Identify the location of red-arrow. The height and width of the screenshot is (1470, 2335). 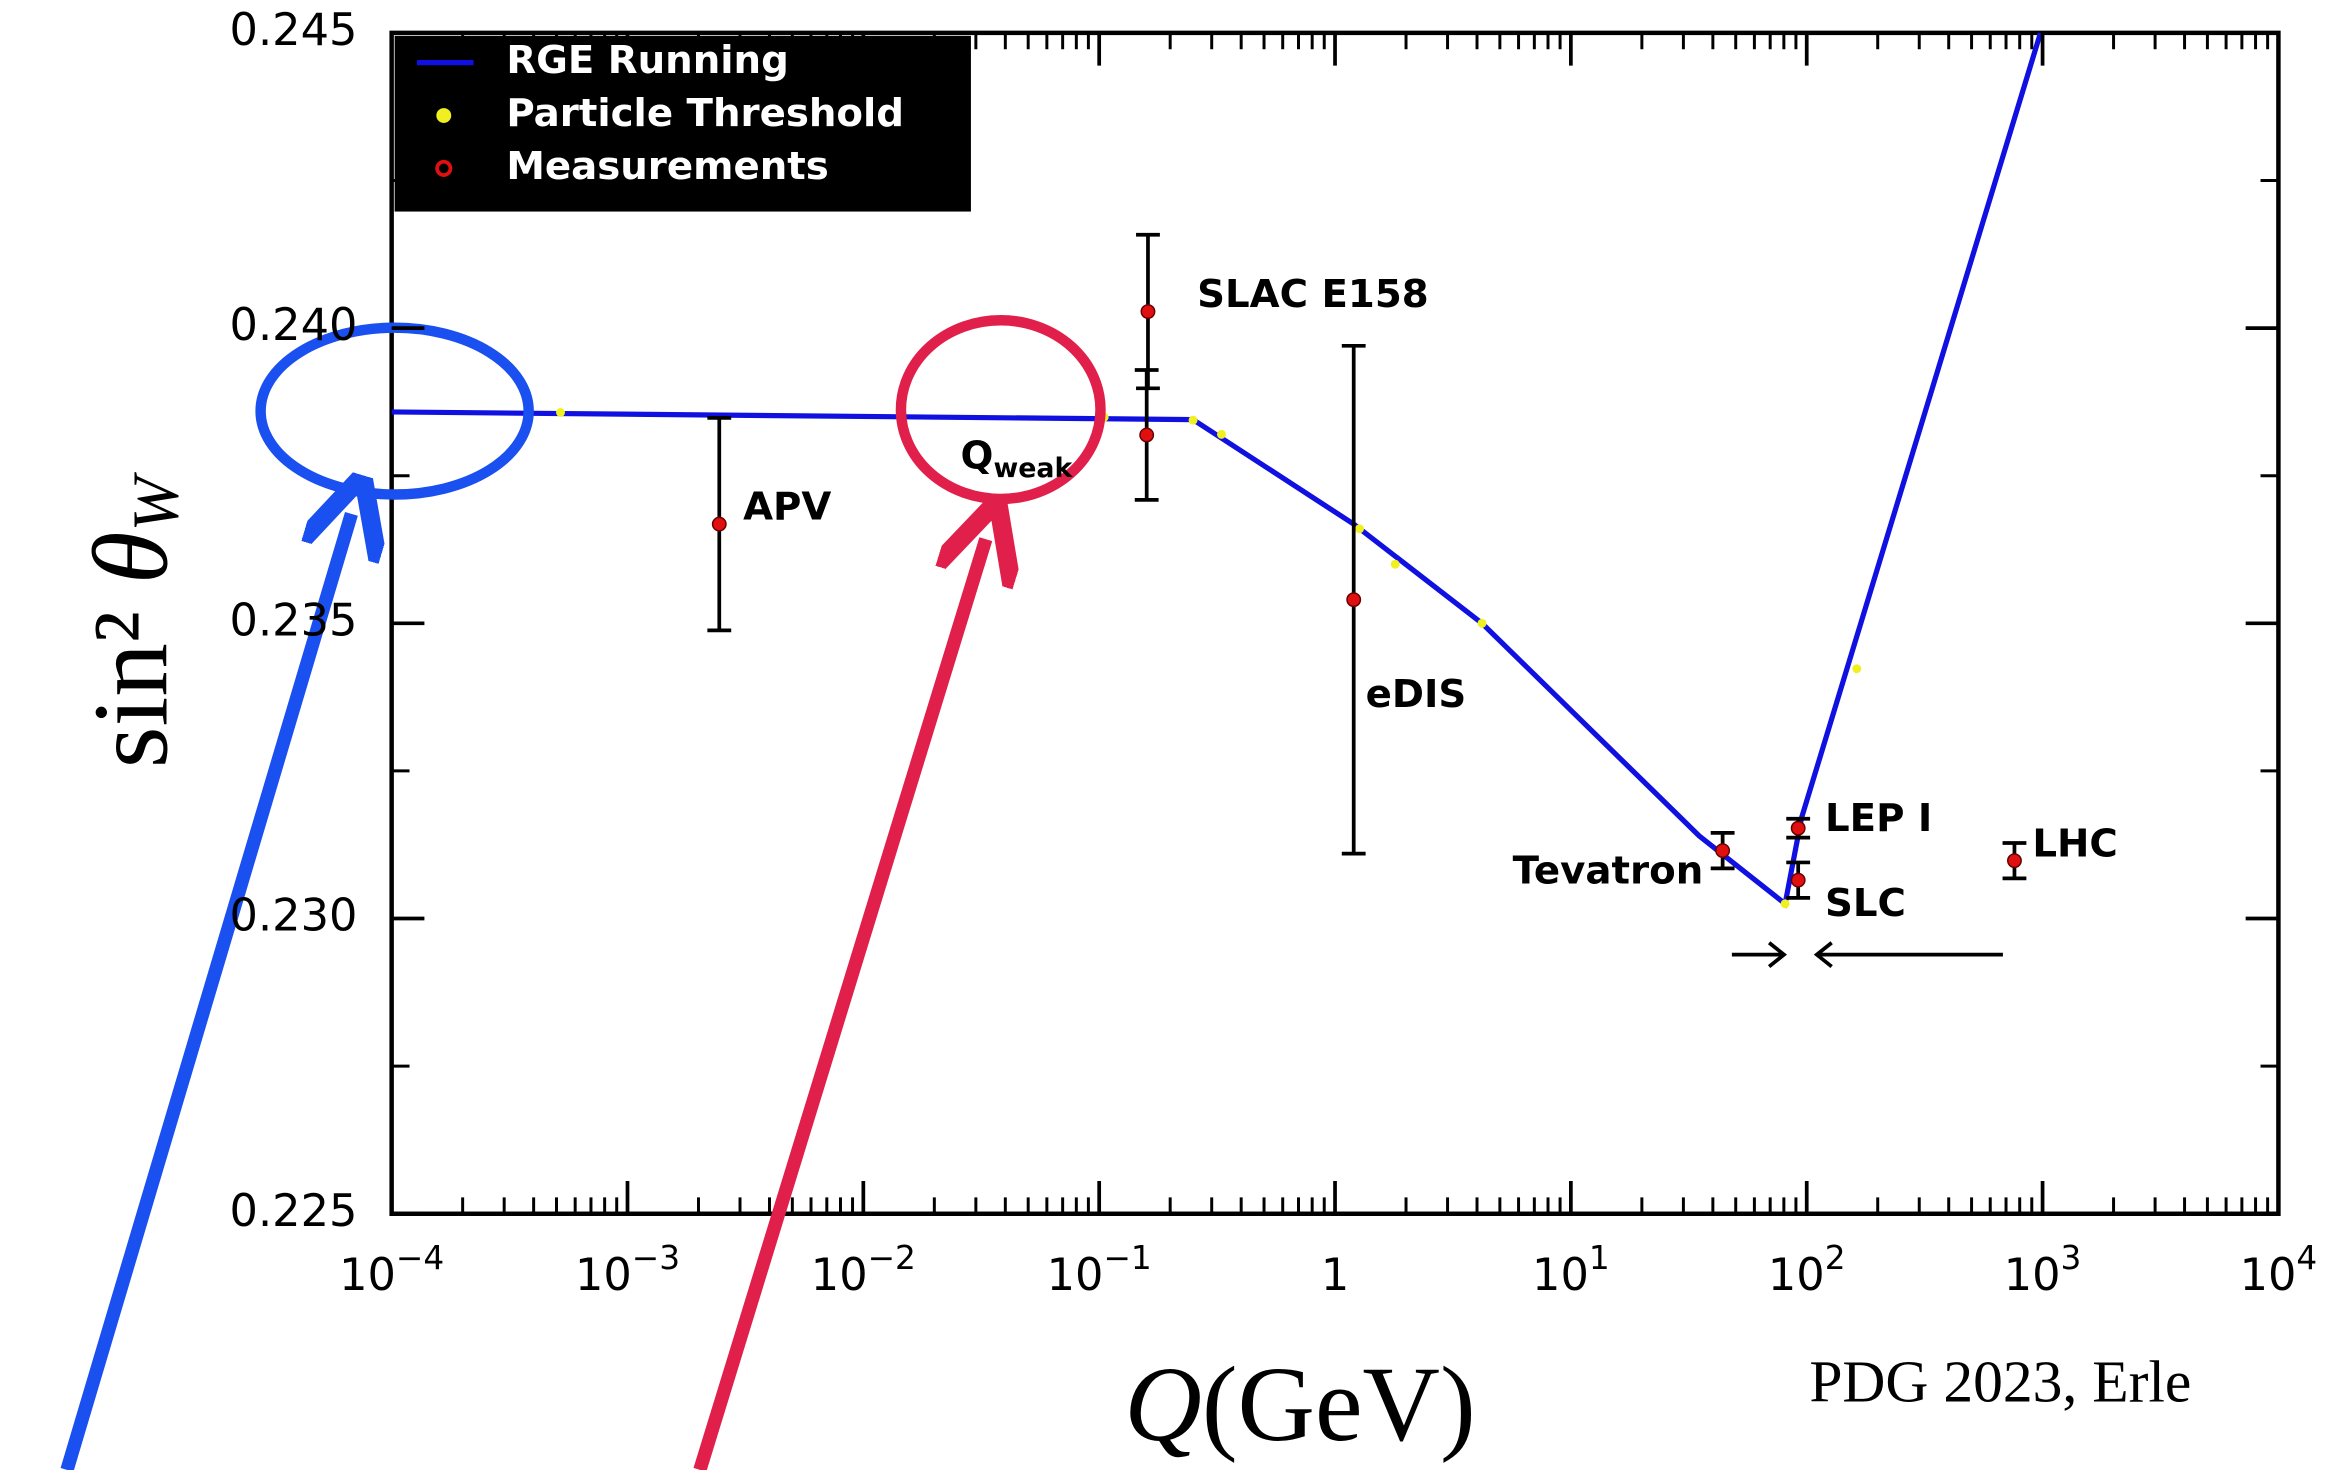
(839, 1004).